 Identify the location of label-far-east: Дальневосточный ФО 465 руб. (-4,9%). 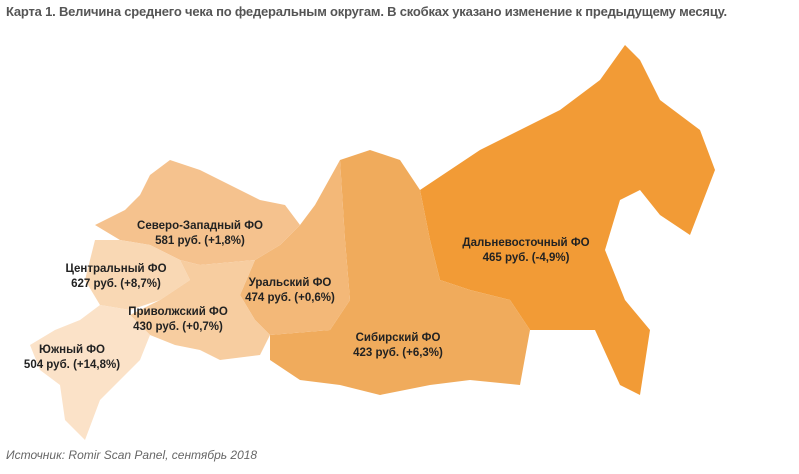
(526, 250).